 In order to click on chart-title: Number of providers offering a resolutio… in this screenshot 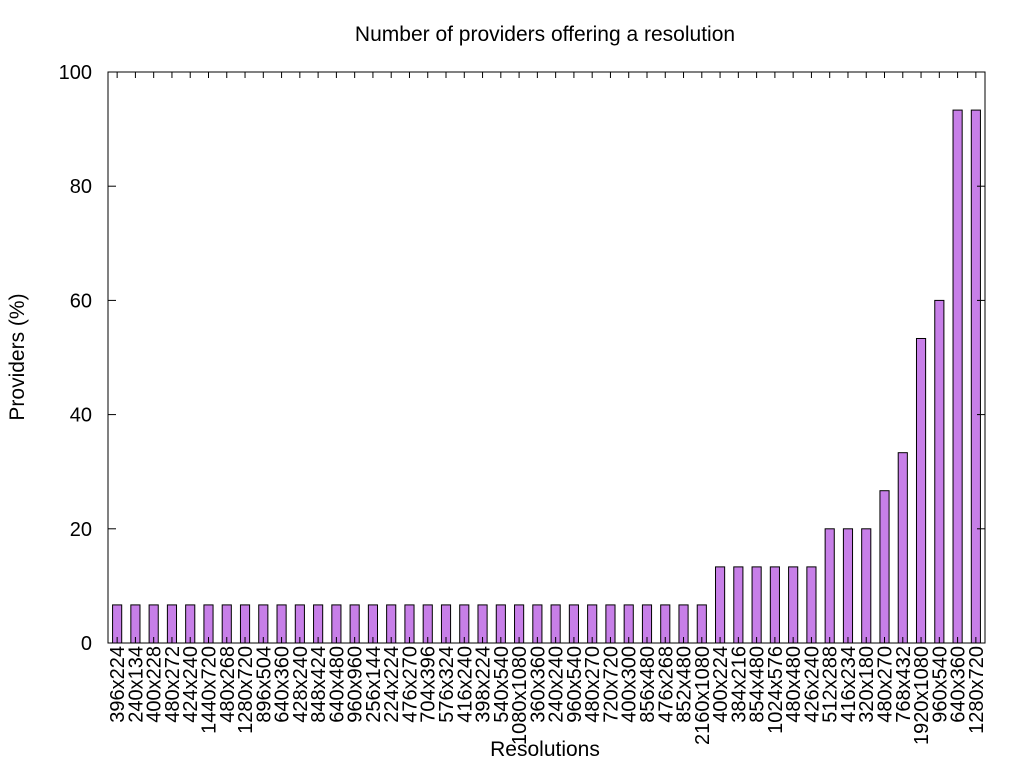, I will do `click(545, 34)`.